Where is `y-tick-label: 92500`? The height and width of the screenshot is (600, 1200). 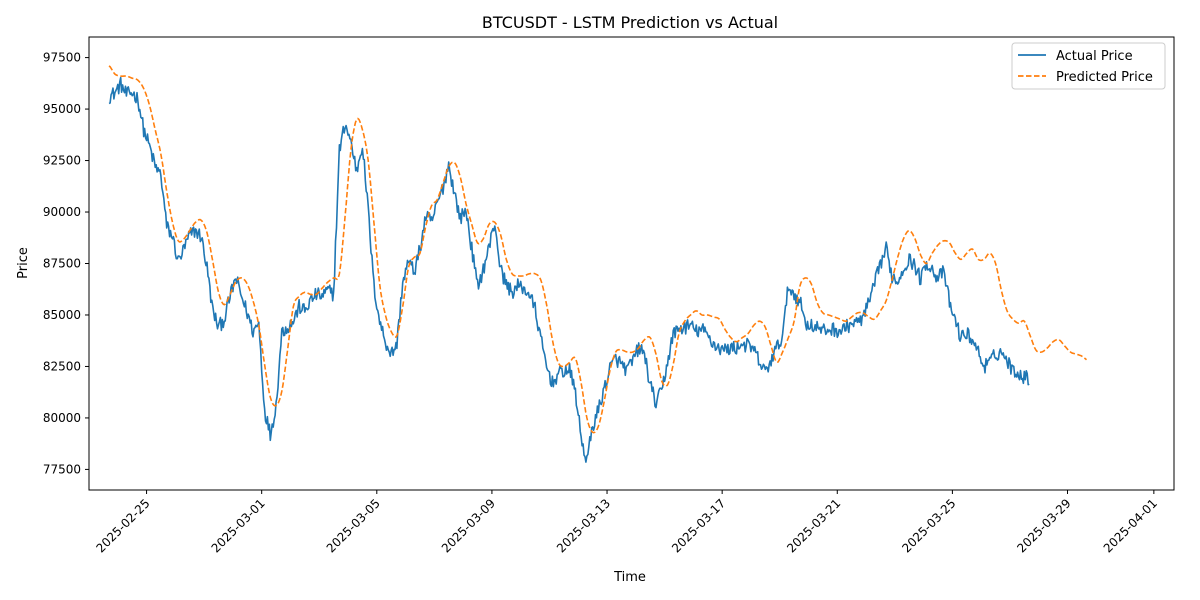 y-tick-label: 92500 is located at coordinates (62, 161).